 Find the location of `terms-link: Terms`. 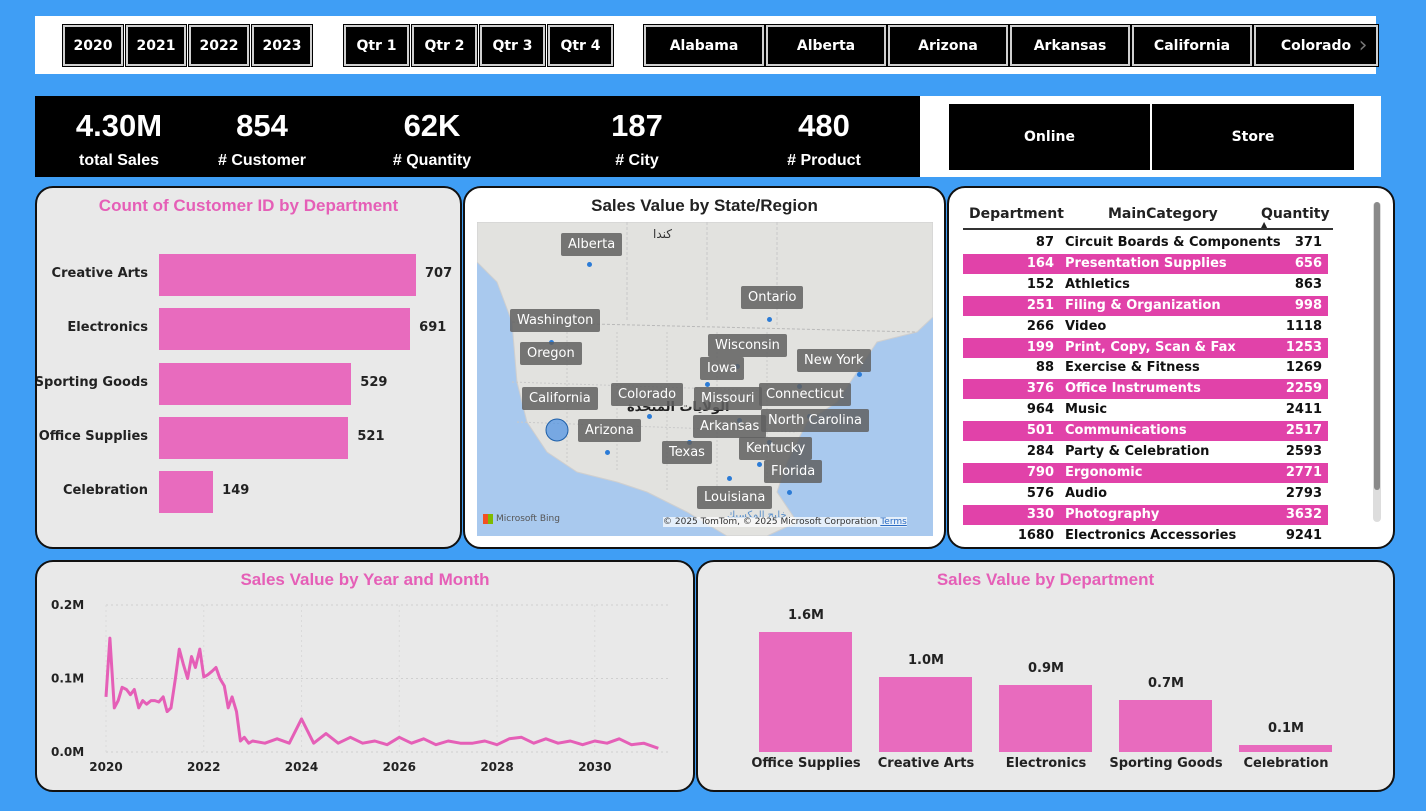

terms-link: Terms is located at coordinates (893, 522).